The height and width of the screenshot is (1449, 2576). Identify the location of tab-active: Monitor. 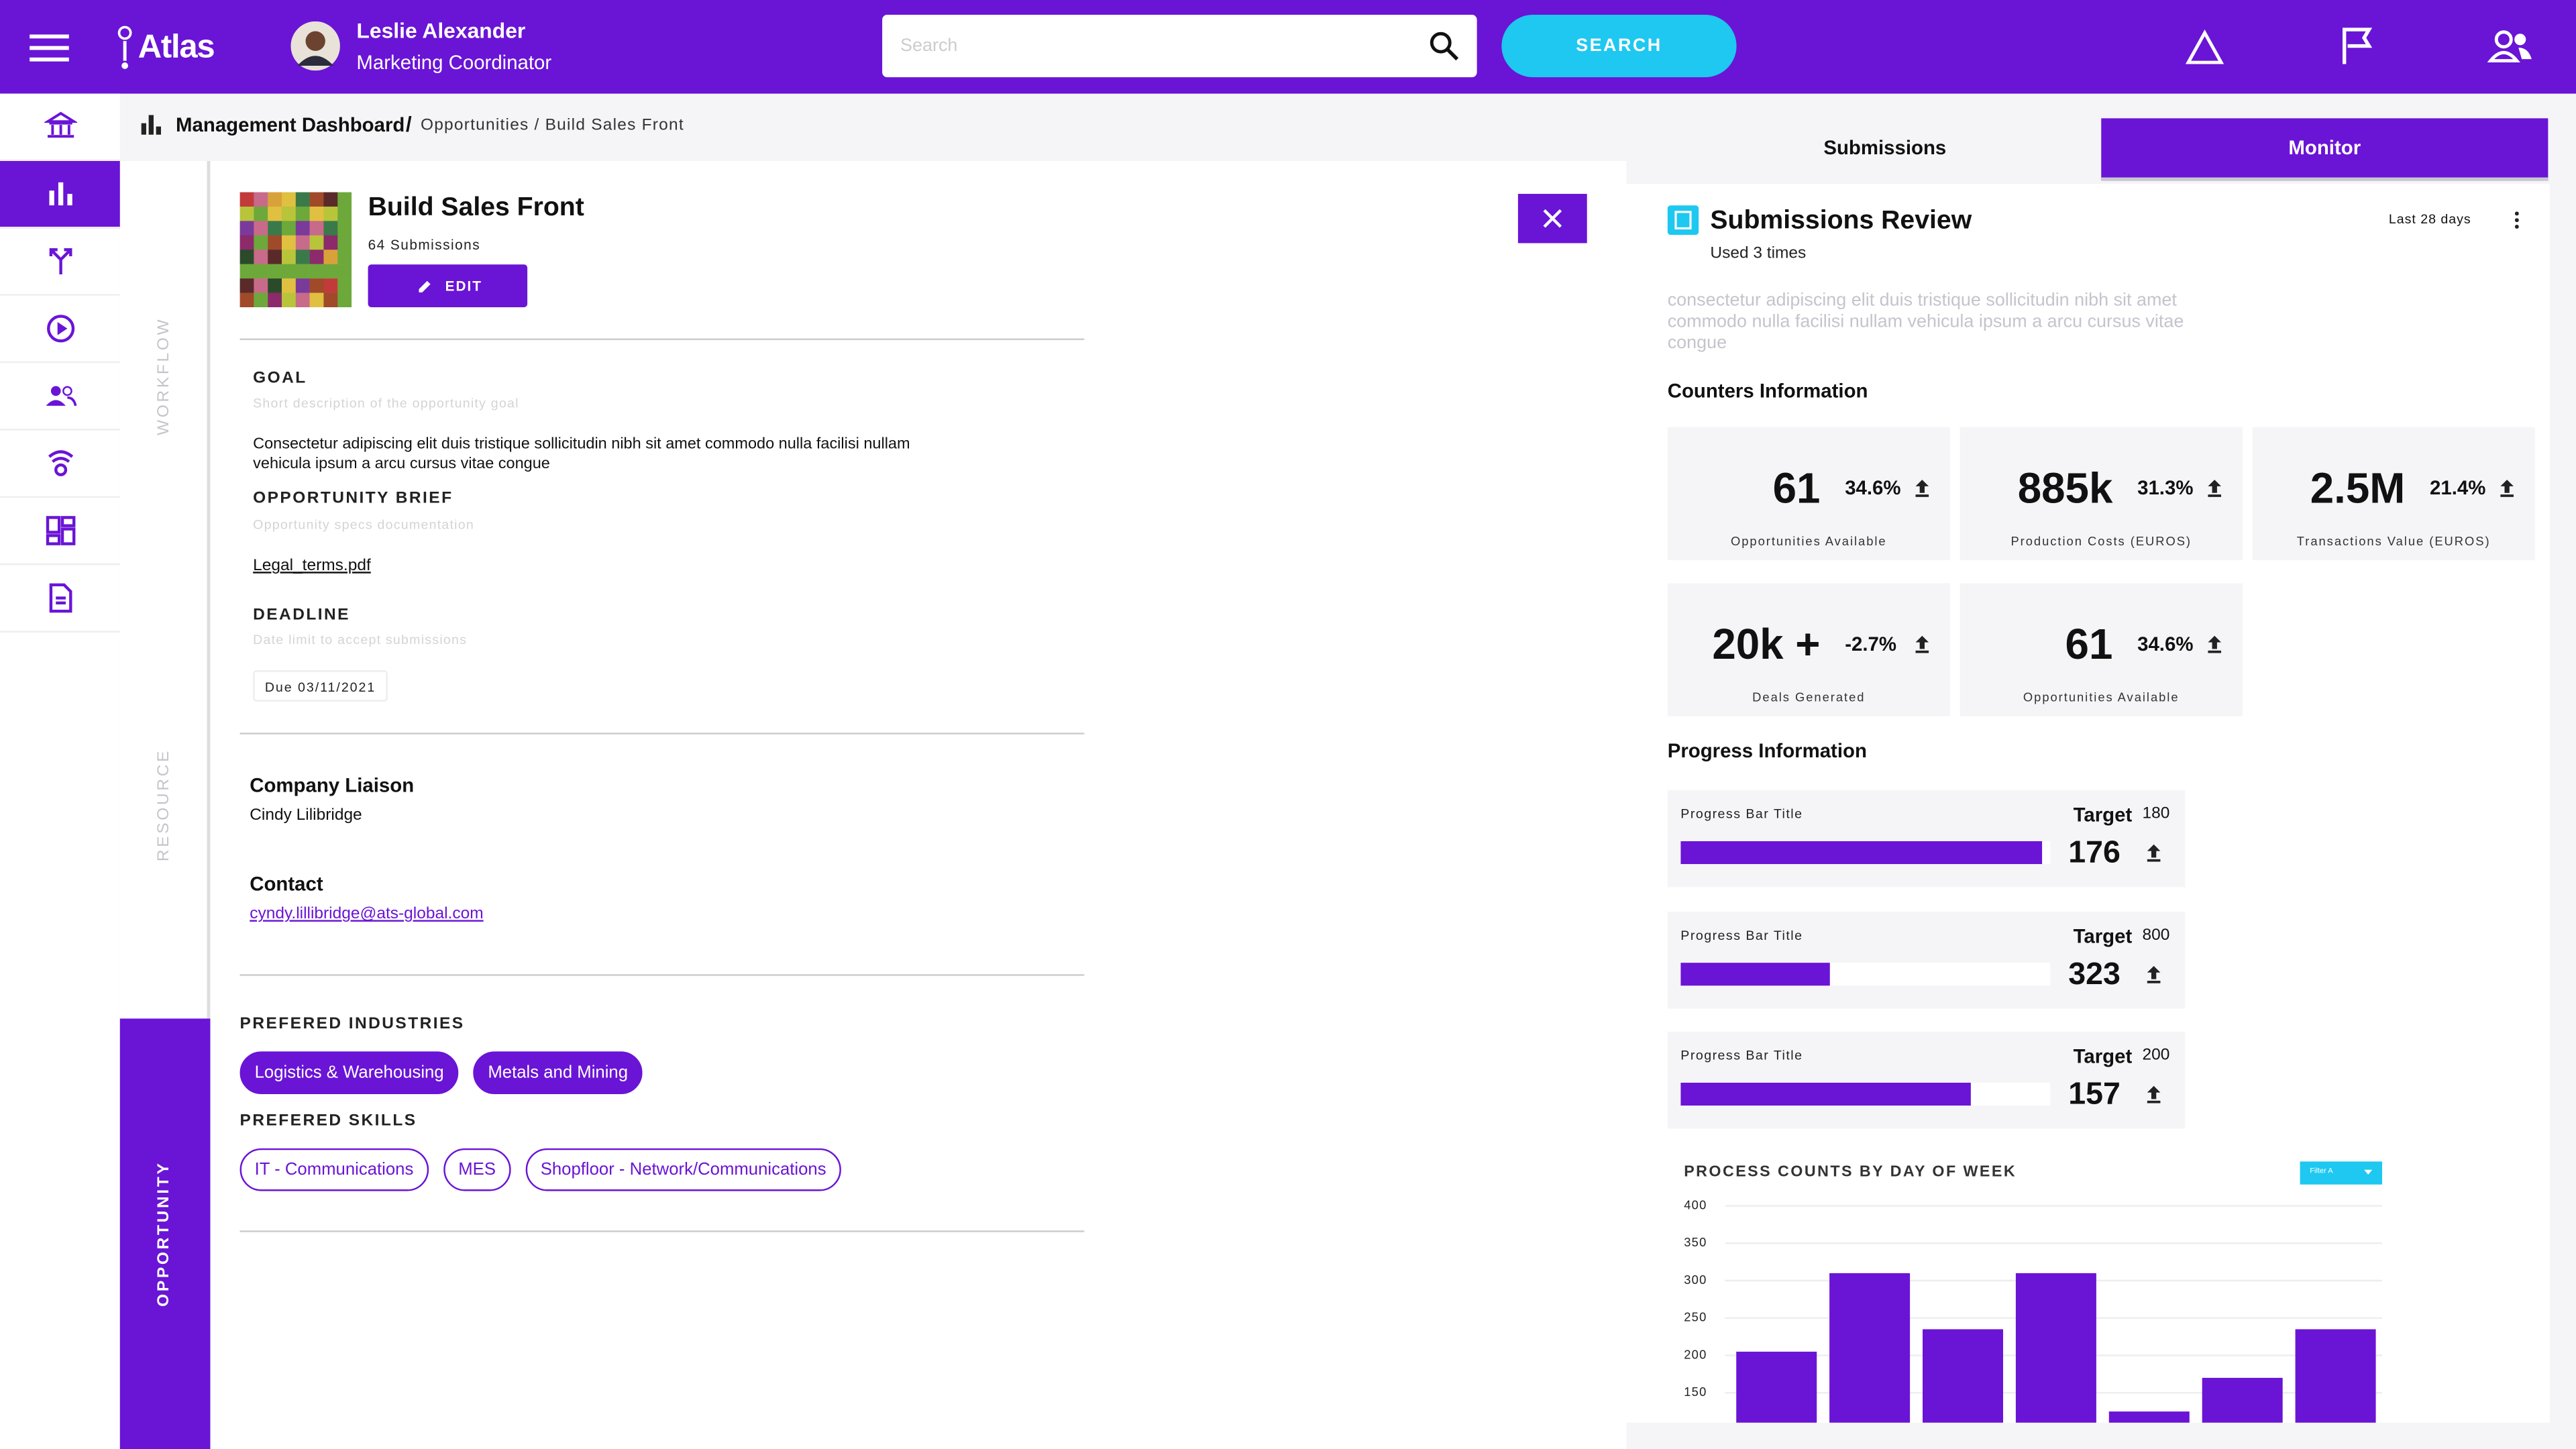
(2324, 149).